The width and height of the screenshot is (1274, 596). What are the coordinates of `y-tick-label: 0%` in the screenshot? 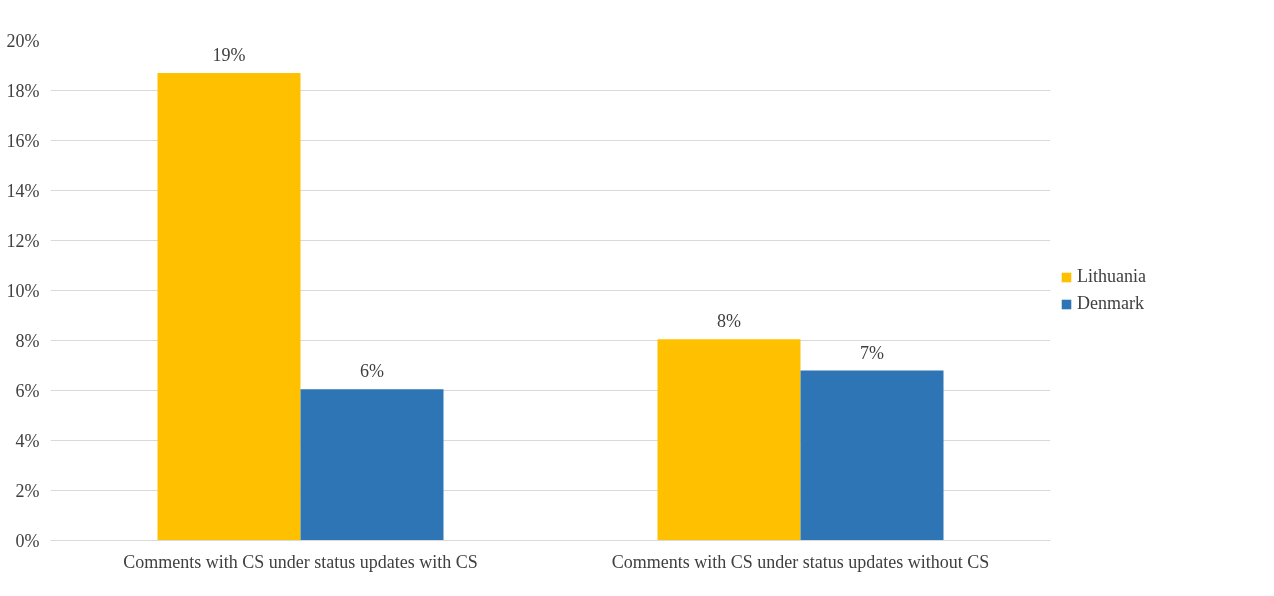 It's located at (27, 540).